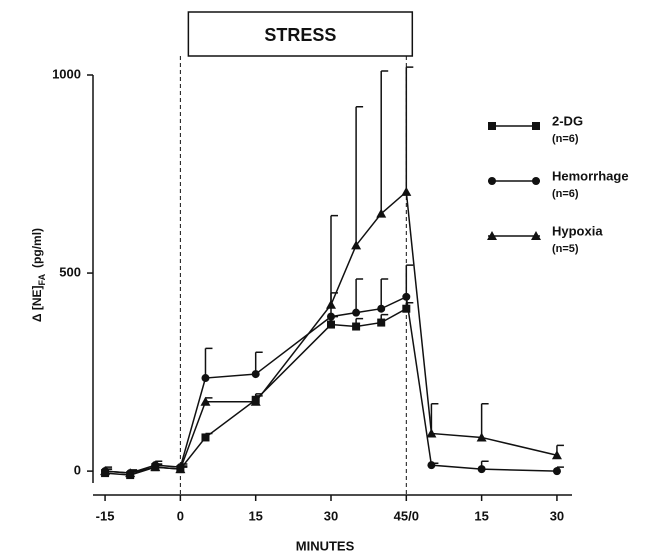  I want to click on y-tick-label: 1000, so click(66, 73).